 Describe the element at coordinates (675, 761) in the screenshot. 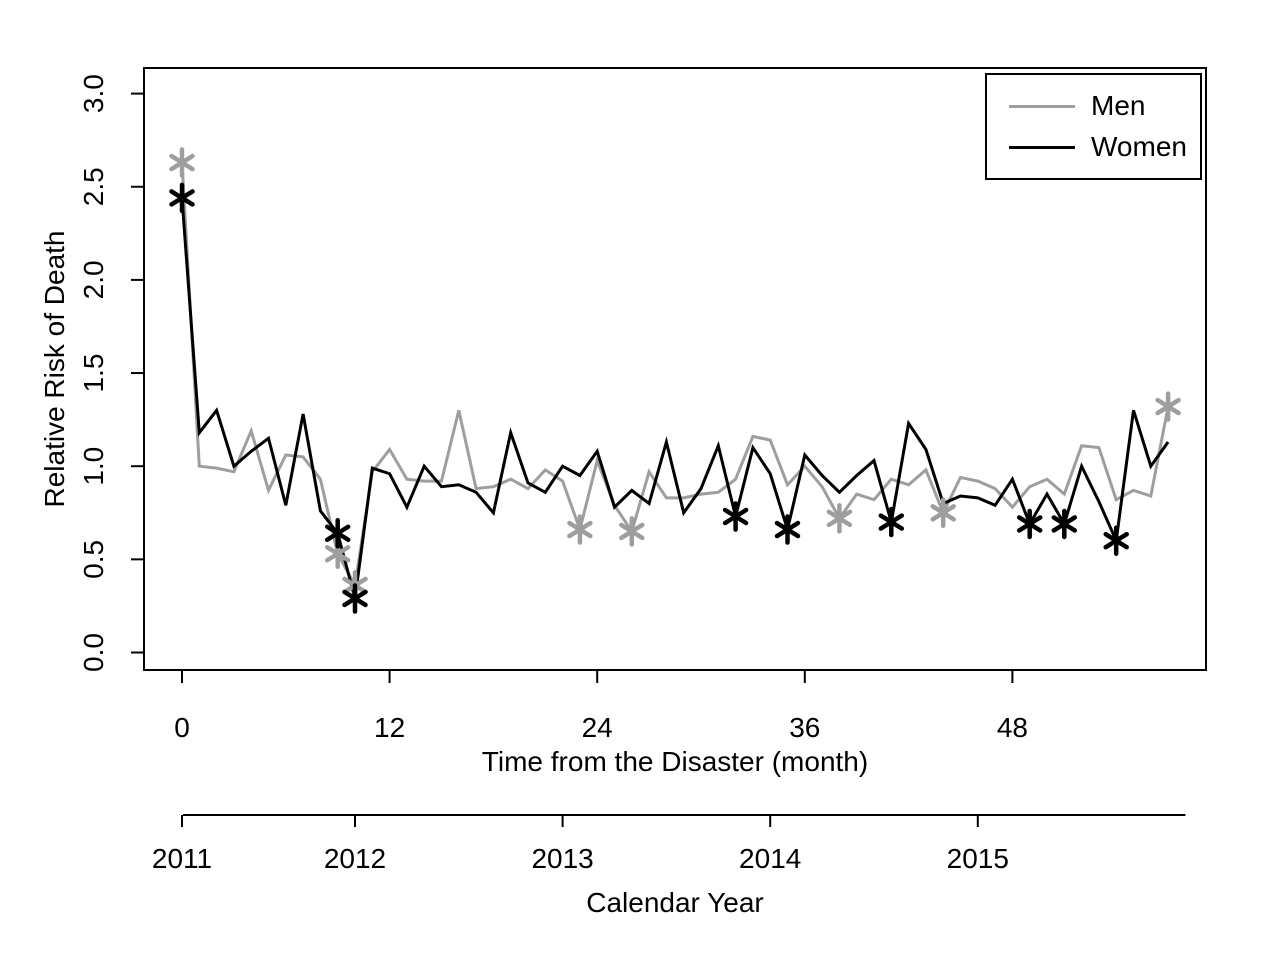

I see `x-axis-title: Time from the Disaster (month)` at that location.